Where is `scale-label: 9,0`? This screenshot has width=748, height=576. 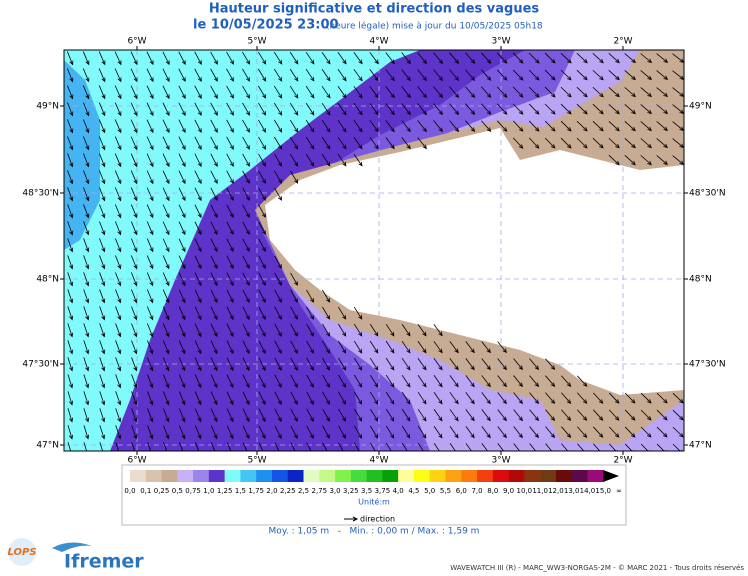
scale-label: 9,0 is located at coordinates (508, 491).